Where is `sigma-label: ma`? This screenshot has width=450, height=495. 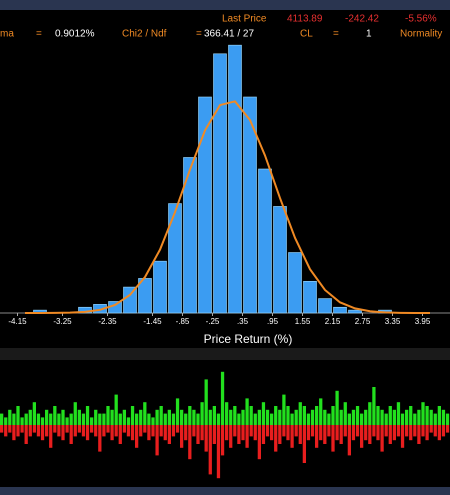
sigma-label: ma is located at coordinates (7, 34).